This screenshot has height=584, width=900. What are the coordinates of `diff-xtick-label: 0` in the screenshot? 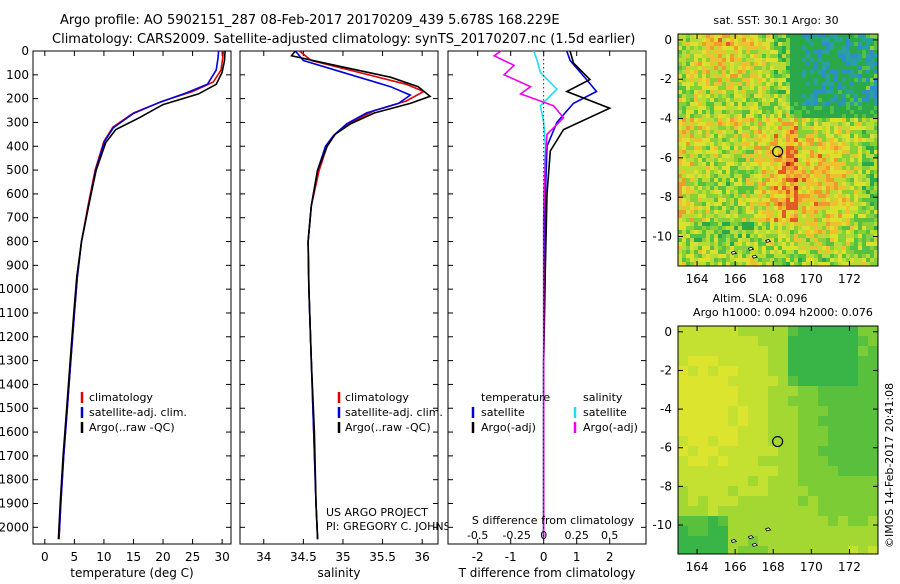 It's located at (544, 557).